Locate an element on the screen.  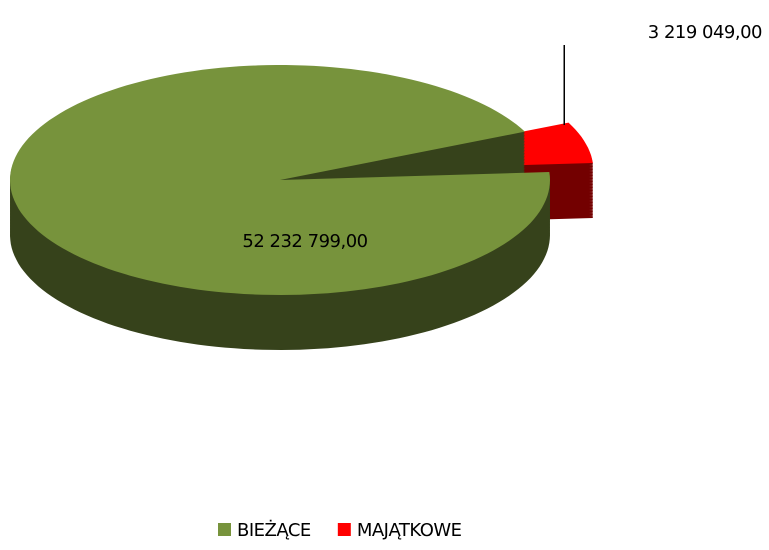
legend-label: BIEŻĄCE is located at coordinates (274, 530).